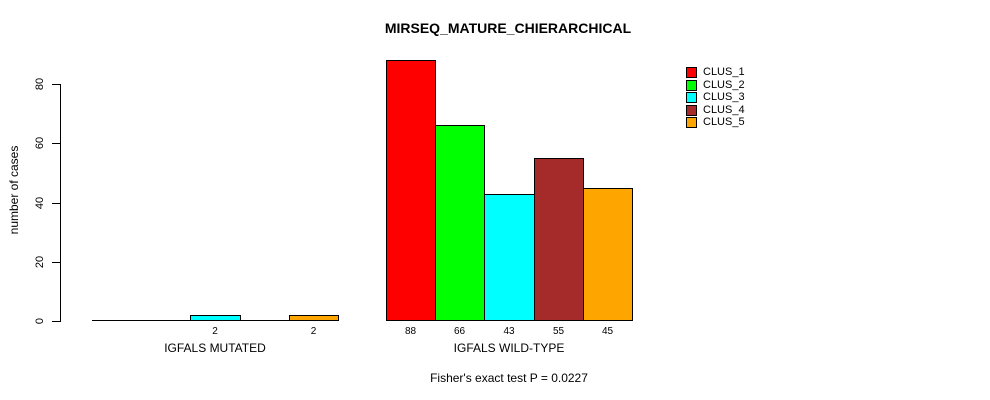 The image size is (990, 400). I want to click on legend-label: CLUS_2, so click(724, 85).